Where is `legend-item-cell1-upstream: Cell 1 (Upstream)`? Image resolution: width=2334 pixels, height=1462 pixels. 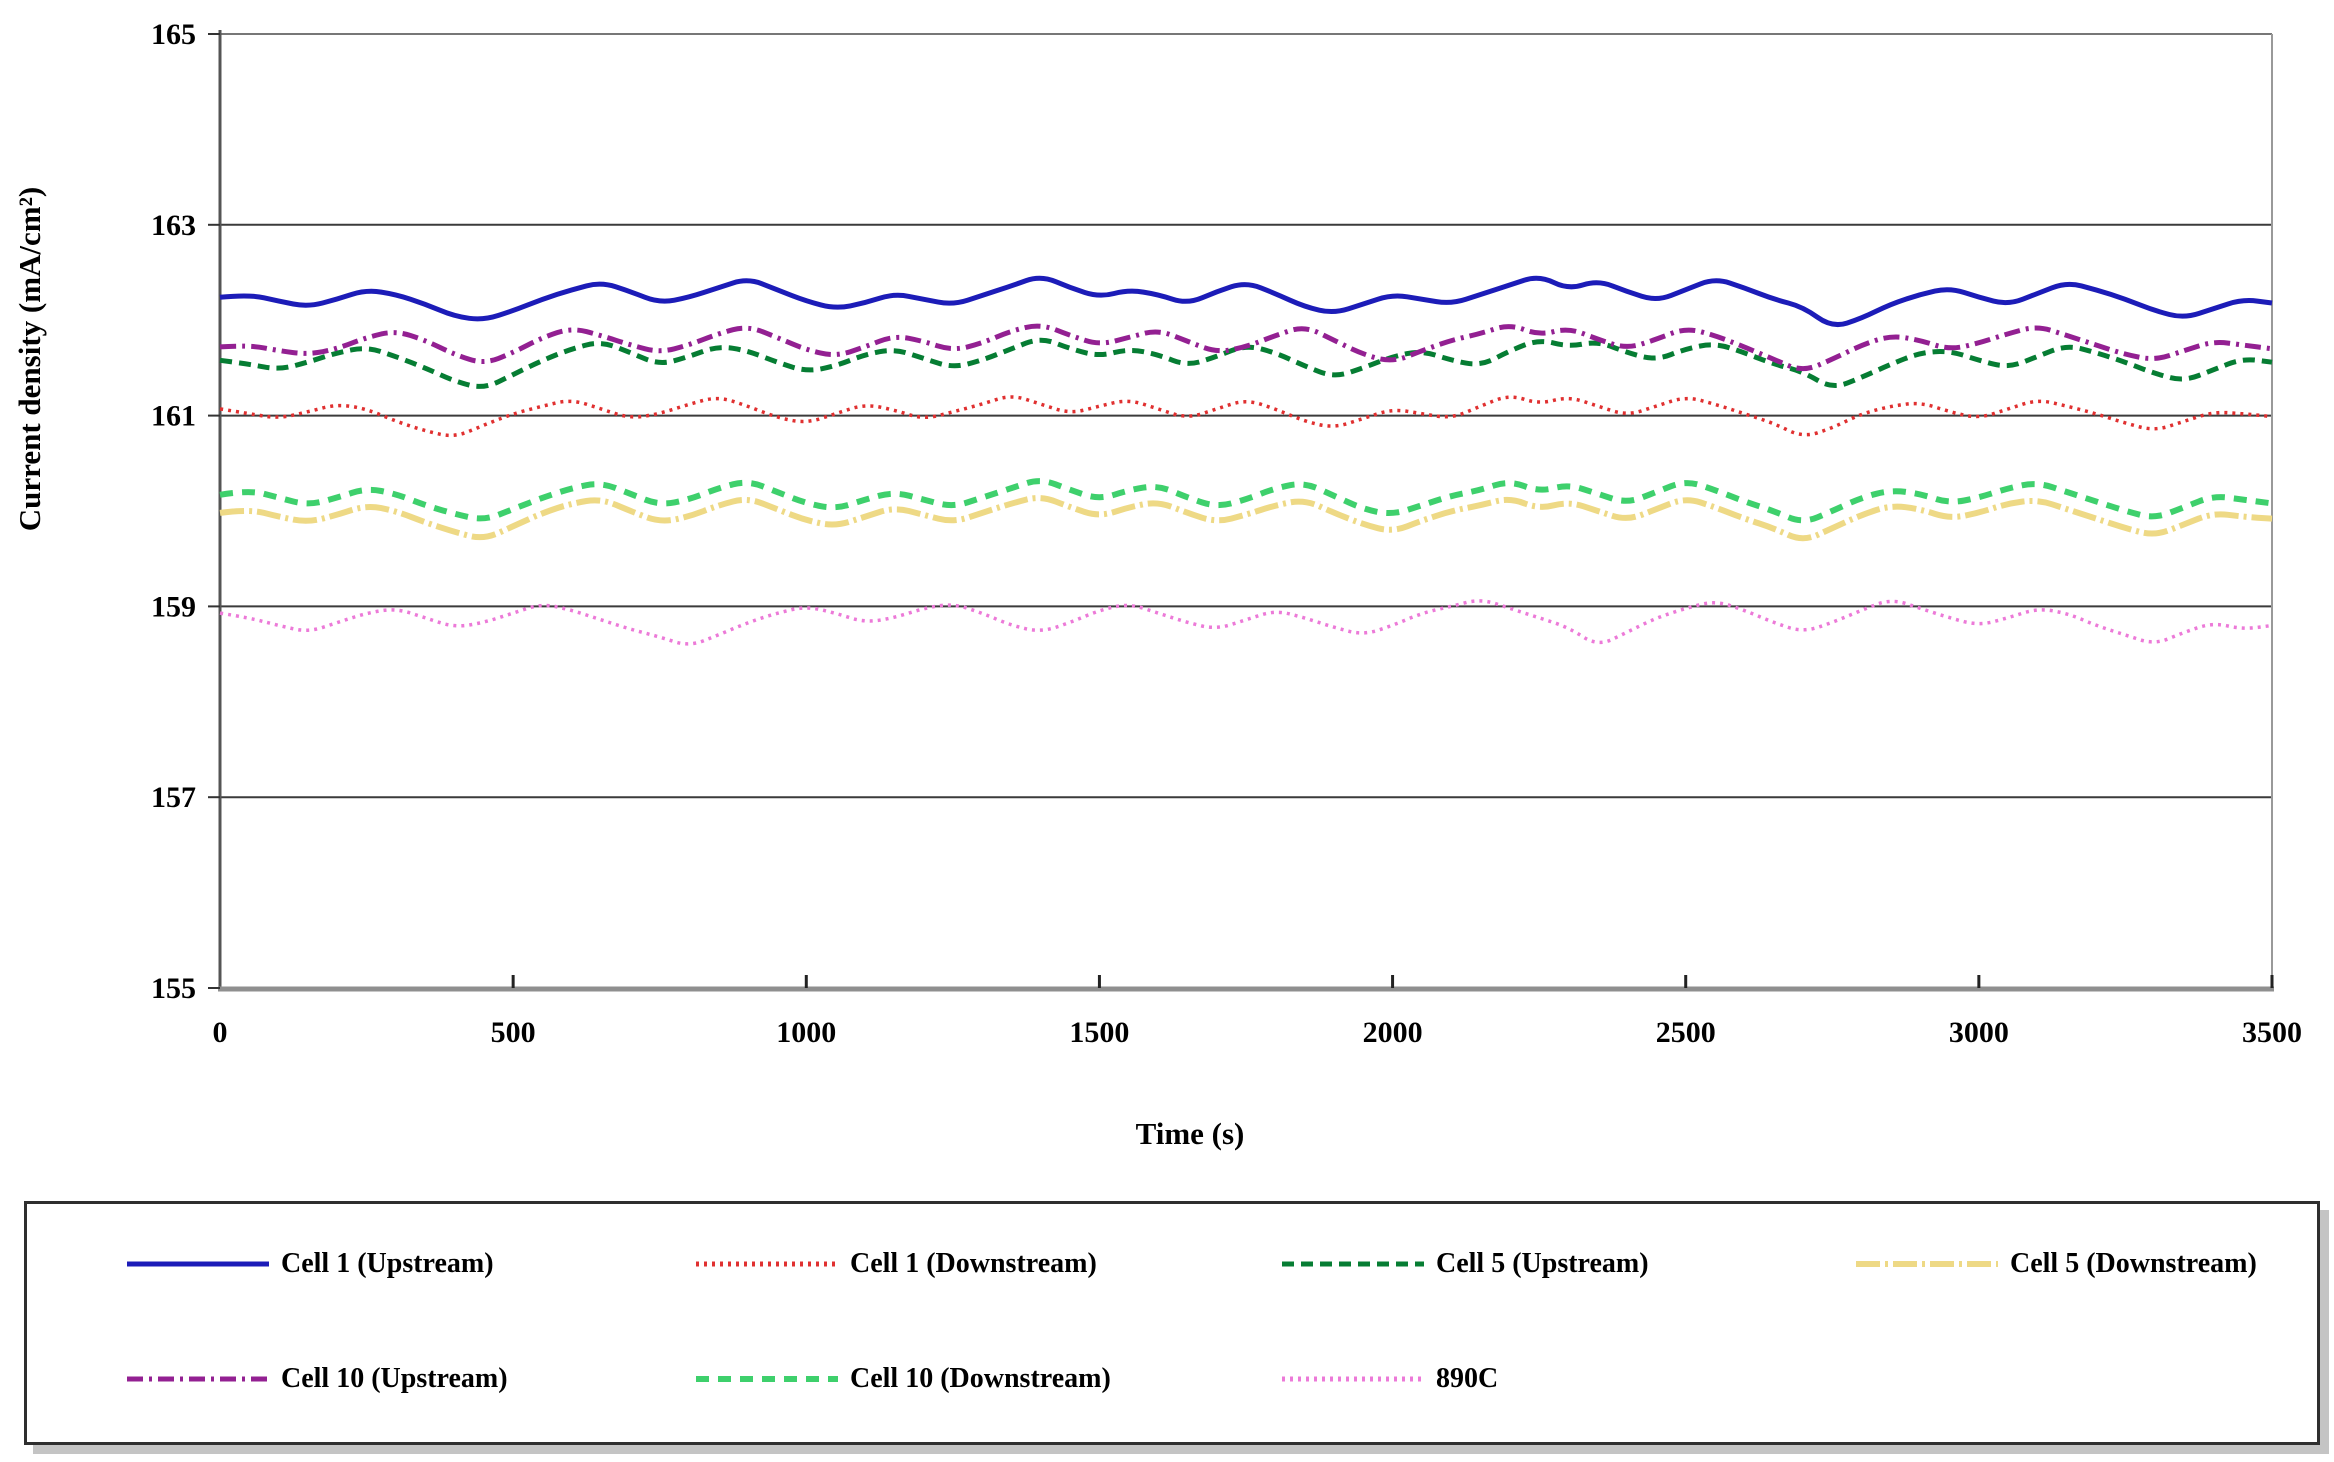 legend-item-cell1-upstream: Cell 1 (Upstream) is located at coordinates (308, 1264).